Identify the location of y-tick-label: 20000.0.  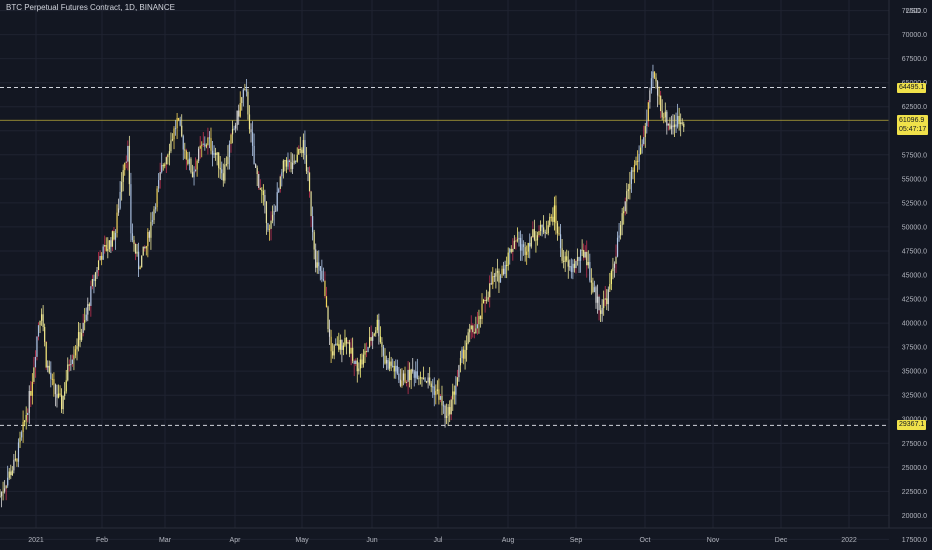
(914, 516).